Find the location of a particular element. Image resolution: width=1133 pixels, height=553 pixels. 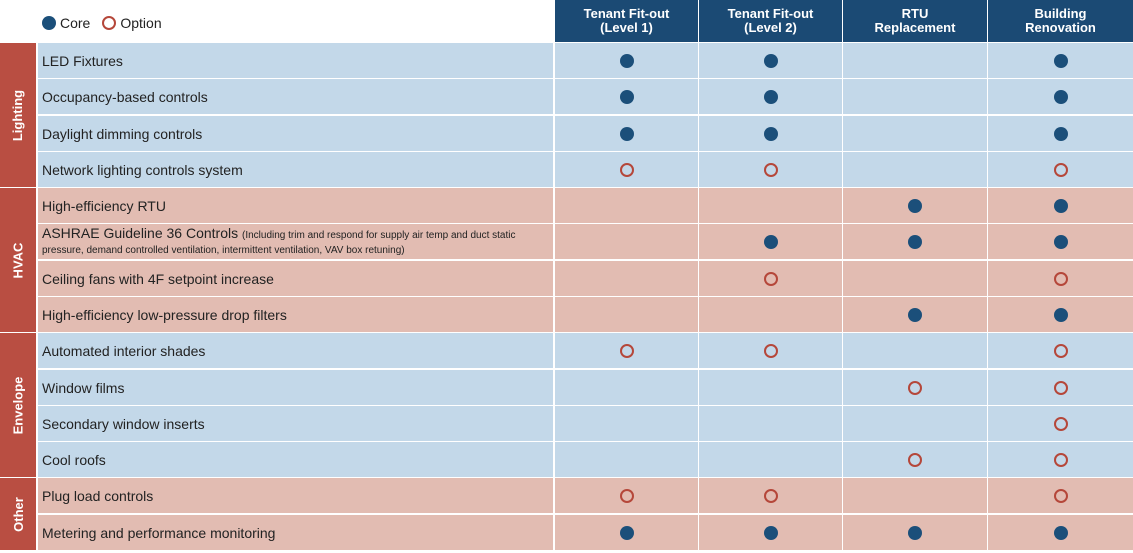

column-header: Tenant Fit-out (Level 1) is located at coordinates (626, 21).